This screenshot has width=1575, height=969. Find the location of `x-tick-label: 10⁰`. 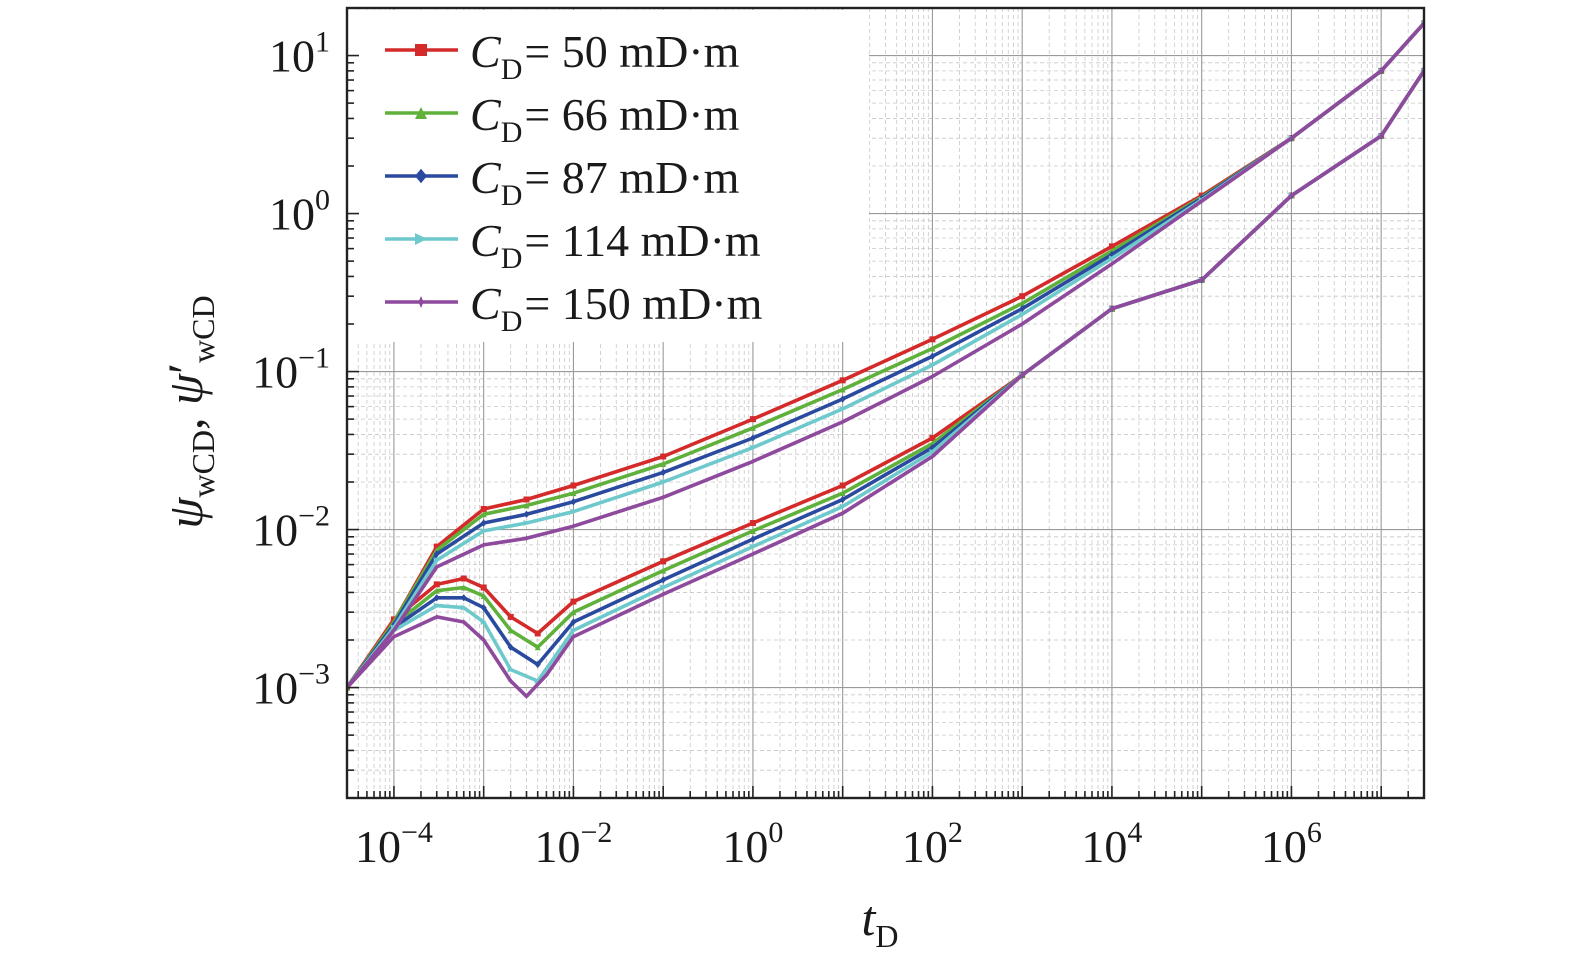

x-tick-label: 10⁰ is located at coordinates (752, 844).